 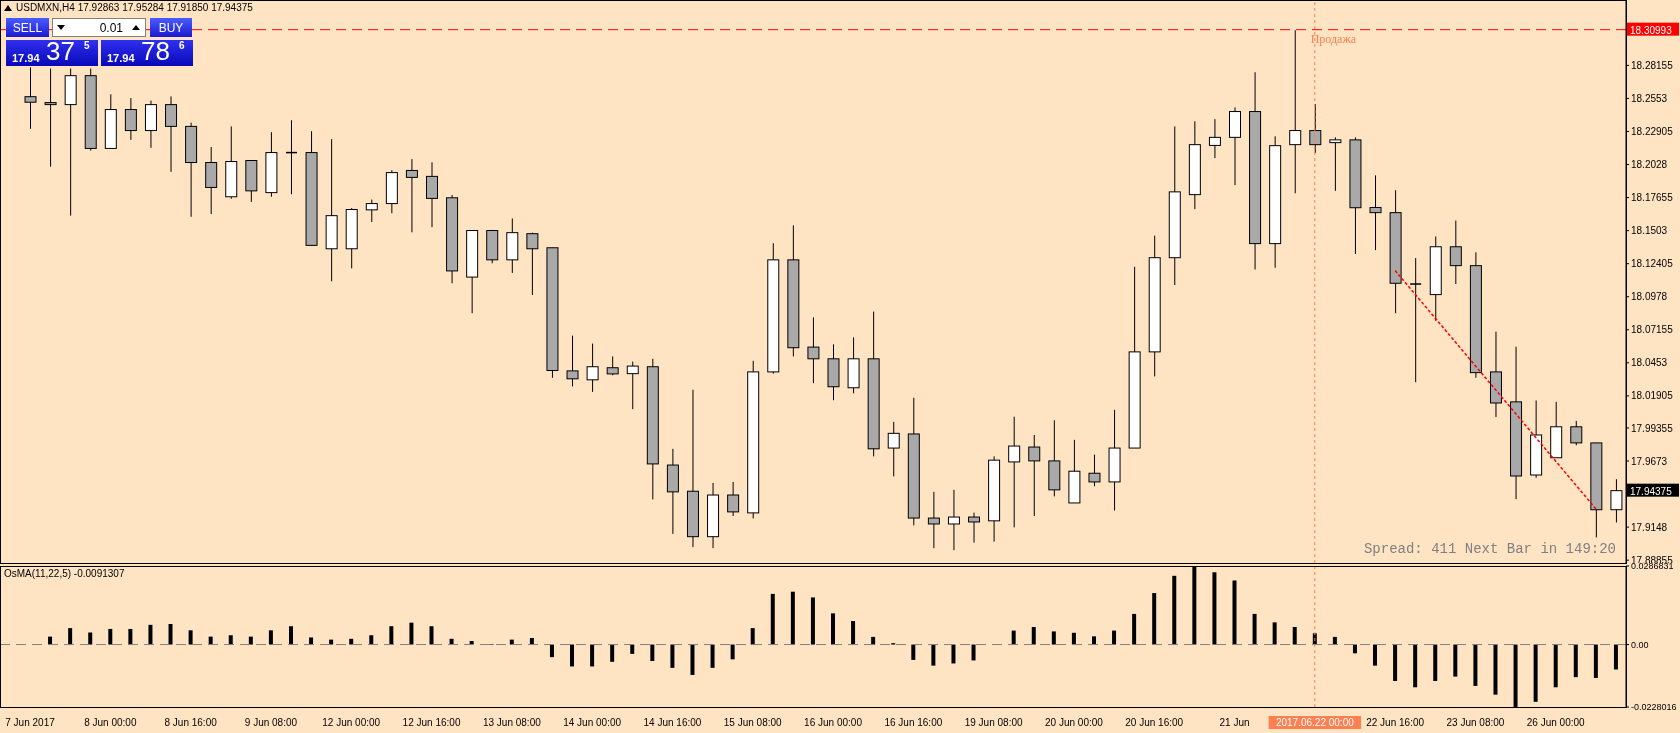 I want to click on y-tick-label: 18.07155, so click(x=1652, y=330).